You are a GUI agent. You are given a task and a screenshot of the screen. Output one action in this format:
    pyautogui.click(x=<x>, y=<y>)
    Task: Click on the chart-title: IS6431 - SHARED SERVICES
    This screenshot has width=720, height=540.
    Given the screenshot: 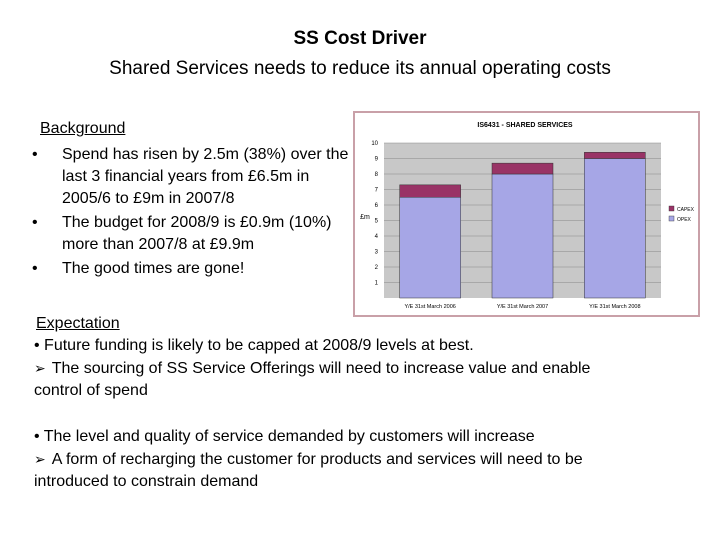 What is the action you would take?
    pyautogui.click(x=525, y=125)
    